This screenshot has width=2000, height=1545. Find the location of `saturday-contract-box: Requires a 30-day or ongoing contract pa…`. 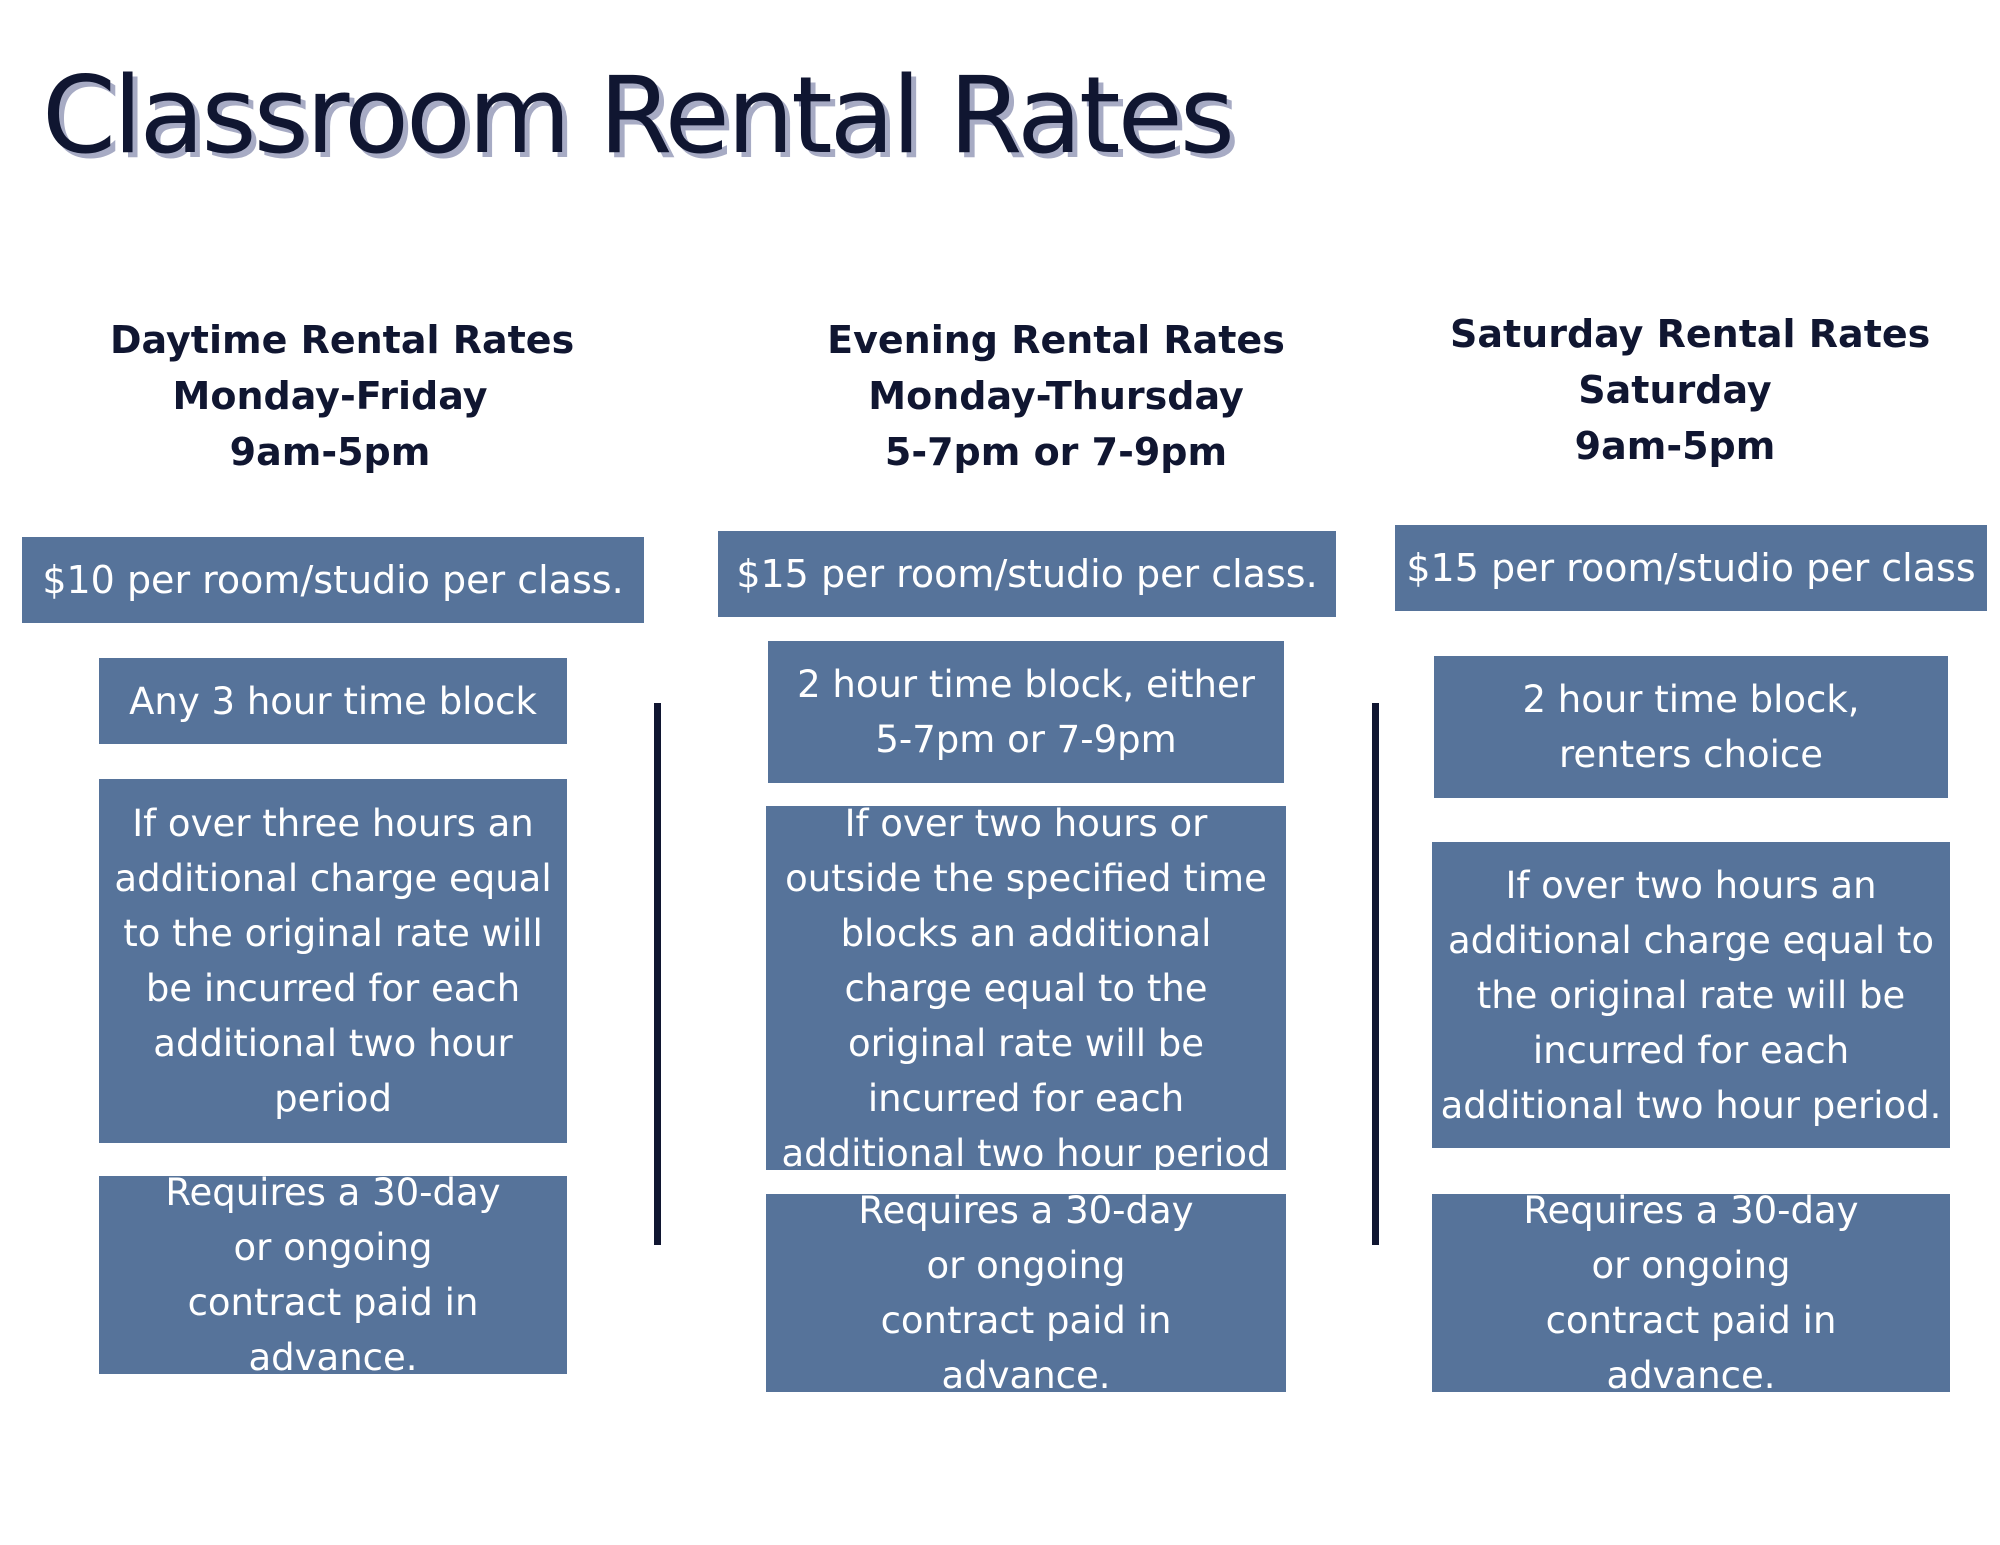

saturday-contract-box: Requires a 30-day or ongoing contract pa… is located at coordinates (1691, 1293).